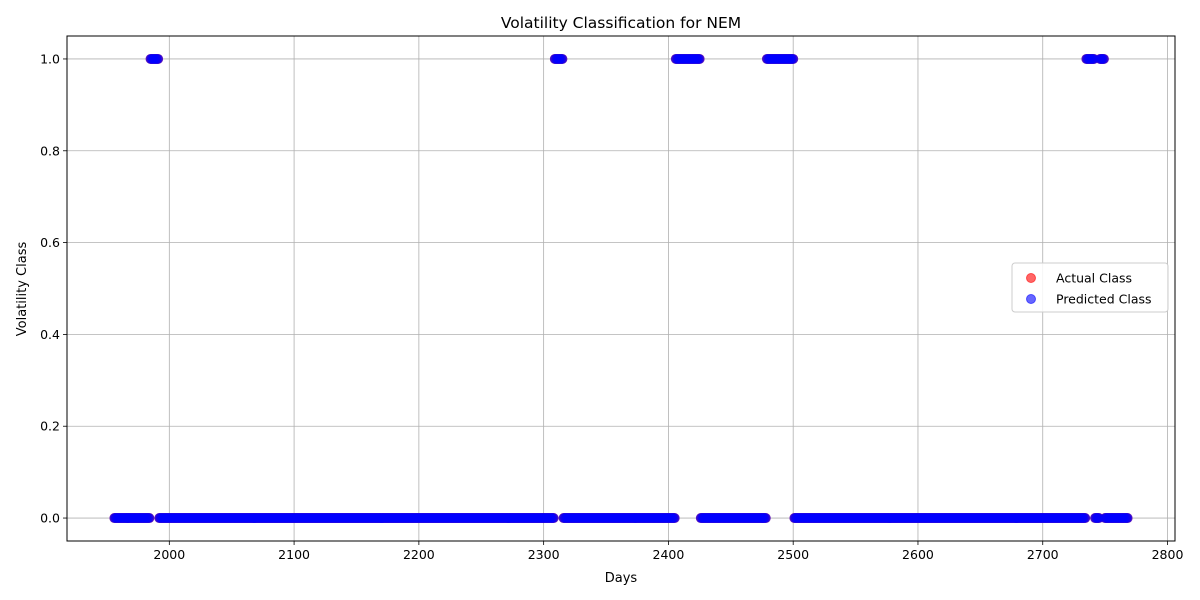 The image size is (1200, 600). I want to click on x-tick-label: 2600, so click(918, 554).